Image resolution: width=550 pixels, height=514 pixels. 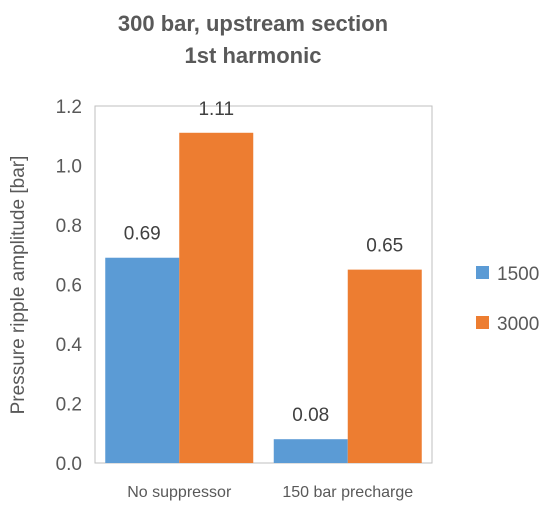 I want to click on y-axis-ticks: 0.0 0.2 0.4 0.6 0.8 1.0 1.2, so click(x=69, y=286).